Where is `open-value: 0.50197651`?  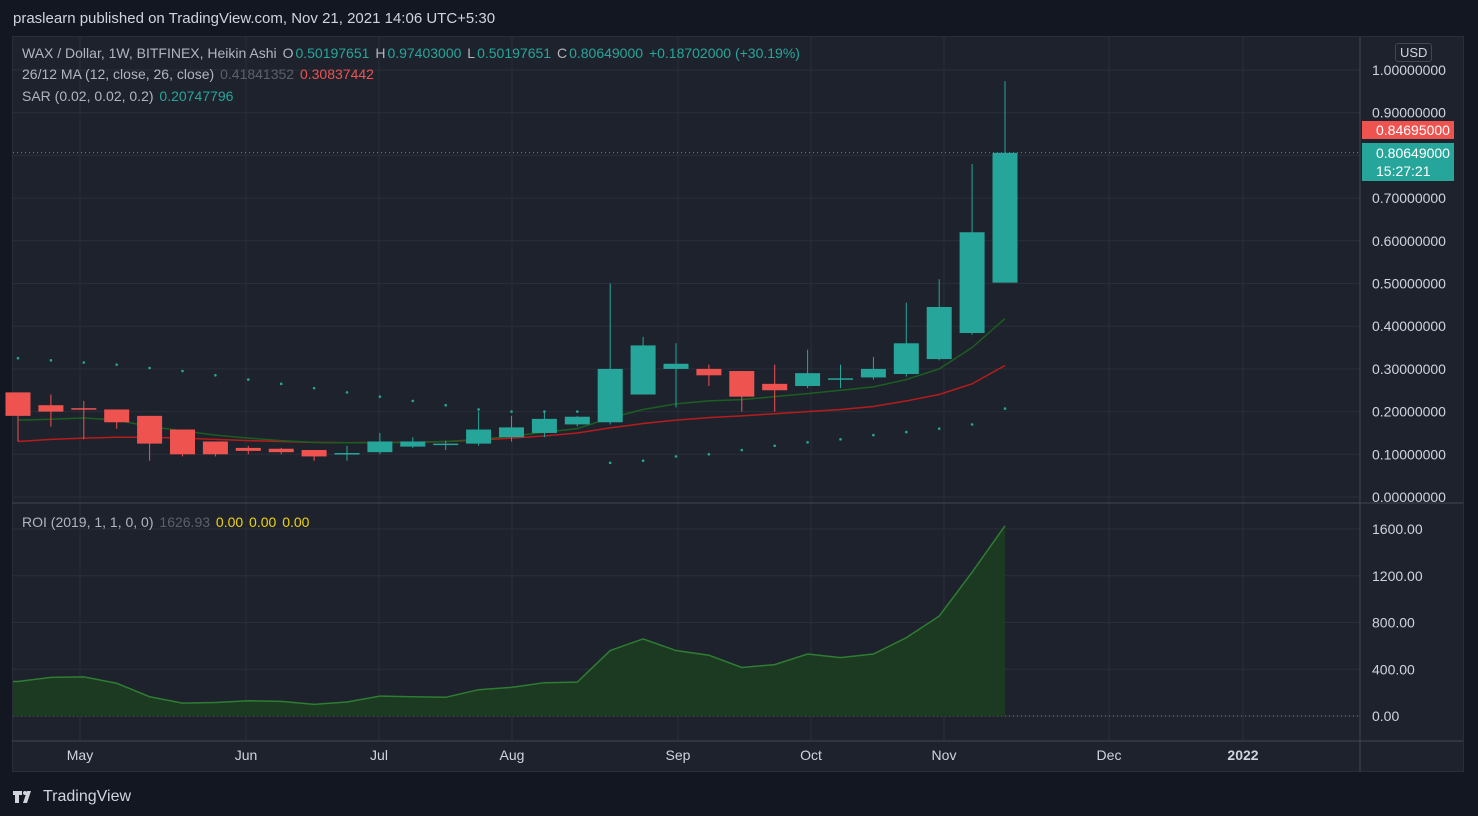 open-value: 0.50197651 is located at coordinates (332, 53).